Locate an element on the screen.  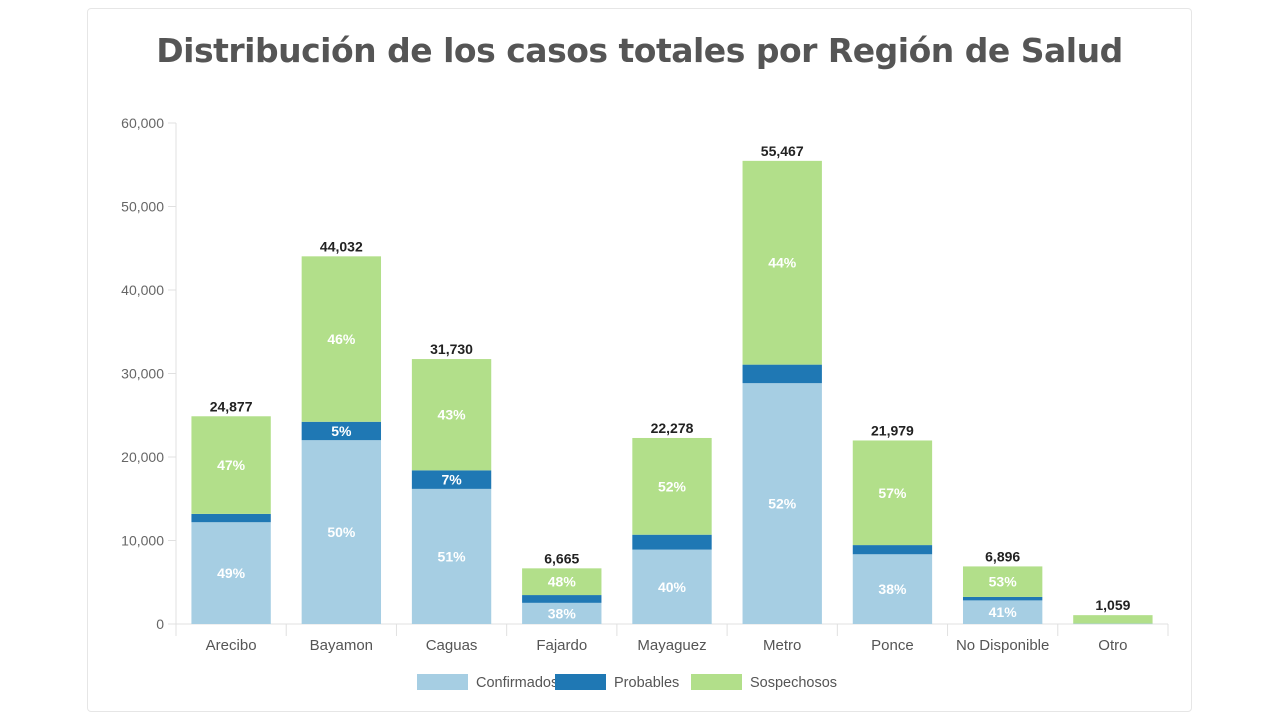
legend-swatch-confirmados is located at coordinates (442, 682).